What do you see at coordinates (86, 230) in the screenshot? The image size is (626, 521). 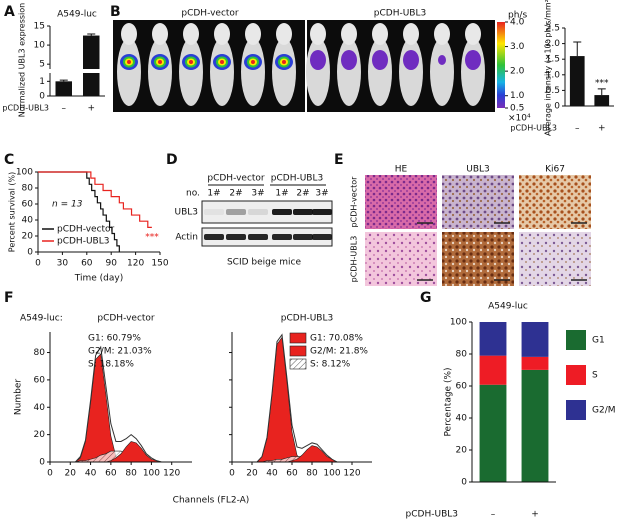 I see `legend-label: pCDH-vector` at bounding box center [86, 230].